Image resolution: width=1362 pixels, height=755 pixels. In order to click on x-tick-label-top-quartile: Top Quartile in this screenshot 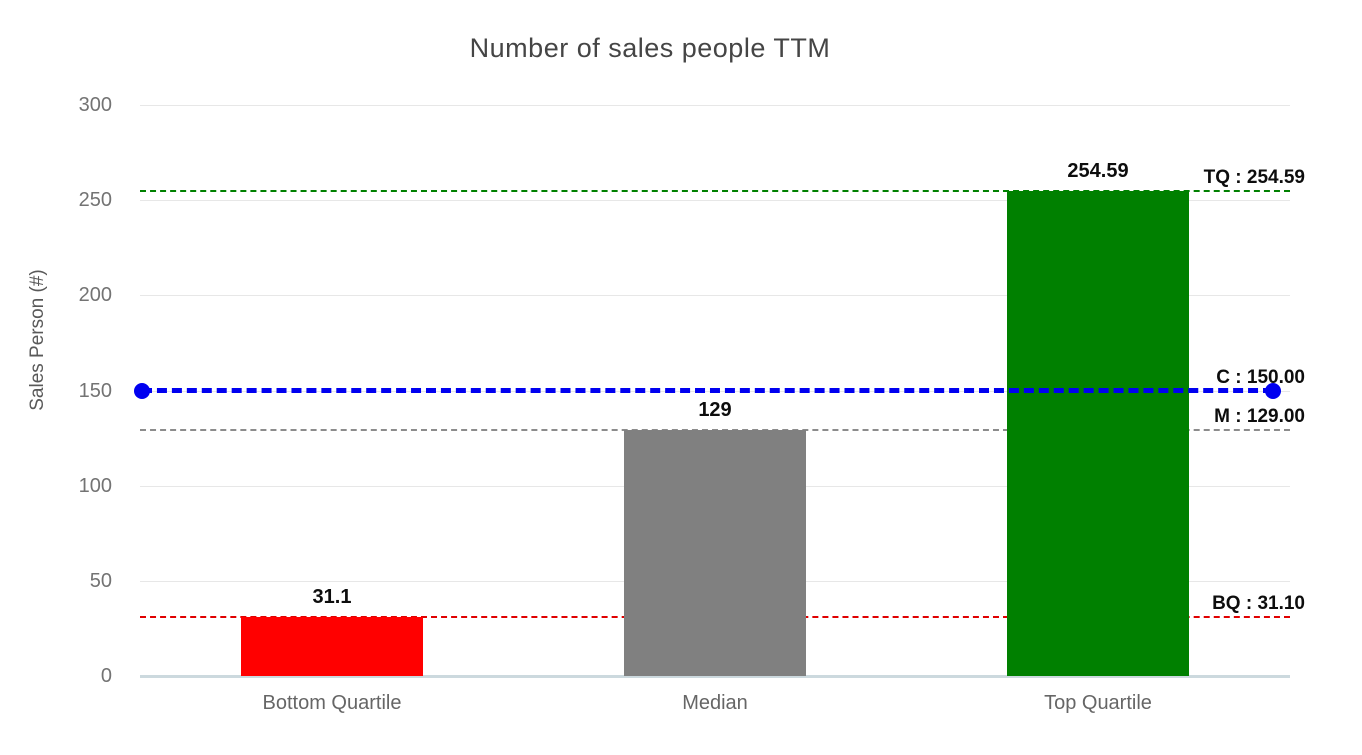, I will do `click(1098, 703)`.